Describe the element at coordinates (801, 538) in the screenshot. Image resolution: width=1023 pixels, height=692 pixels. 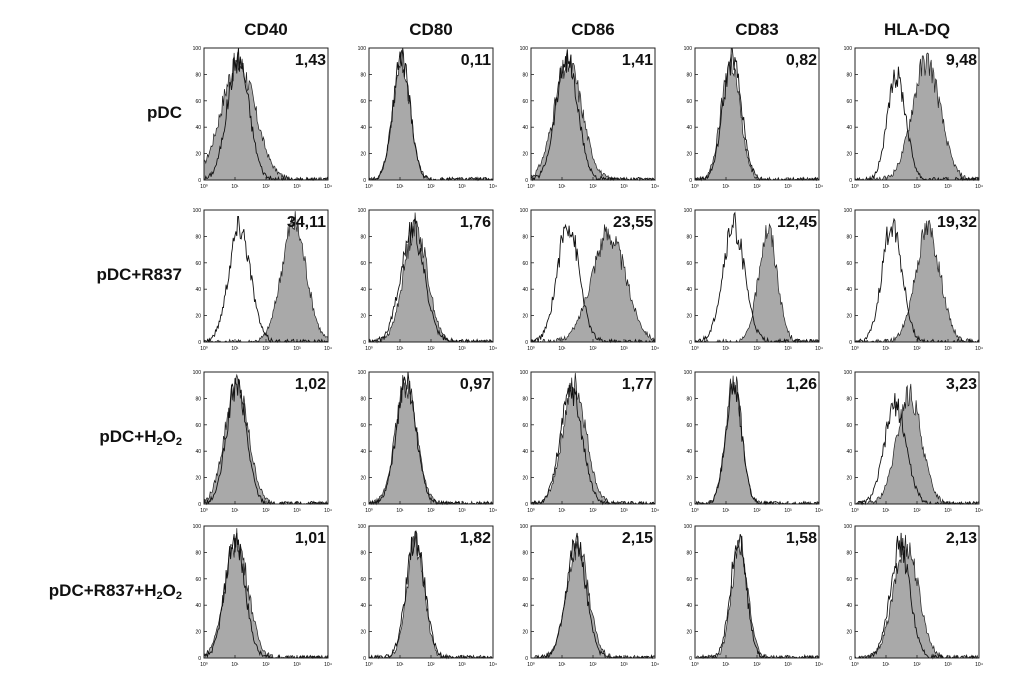
I see `mfi-value-label: 1,58` at that location.